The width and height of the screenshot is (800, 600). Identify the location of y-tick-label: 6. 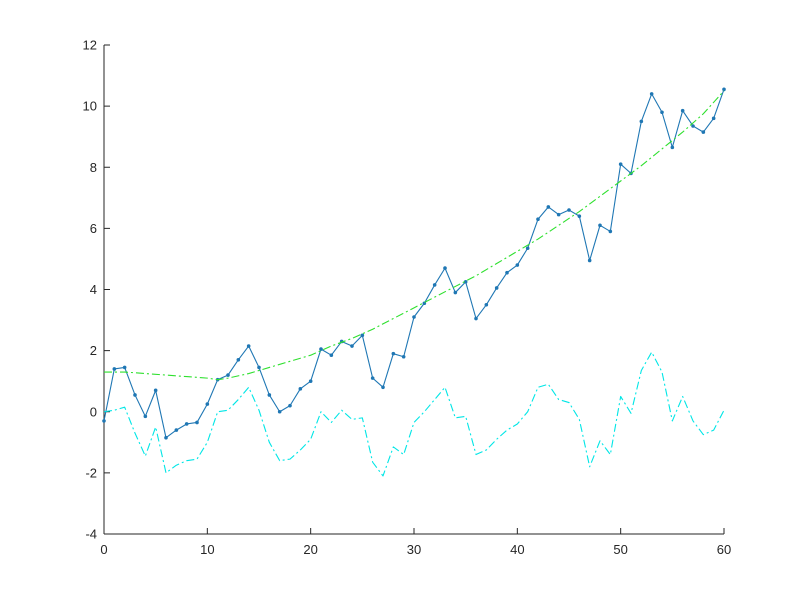
(93, 228).